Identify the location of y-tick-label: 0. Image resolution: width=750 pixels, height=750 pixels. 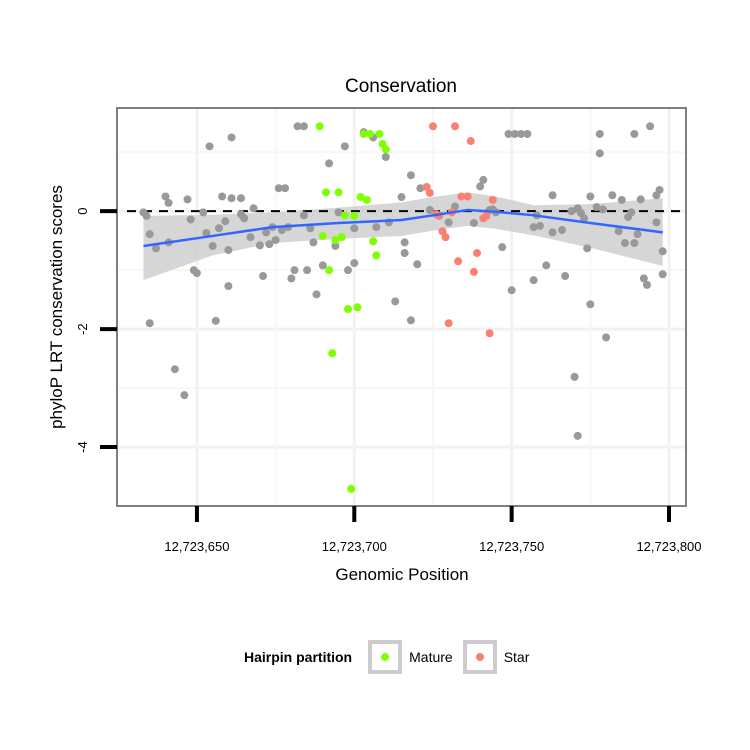
(82, 211).